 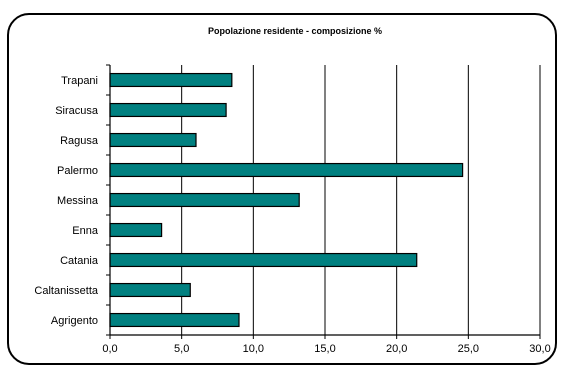 I want to click on x-tick-label: 5,0, so click(x=181, y=349).